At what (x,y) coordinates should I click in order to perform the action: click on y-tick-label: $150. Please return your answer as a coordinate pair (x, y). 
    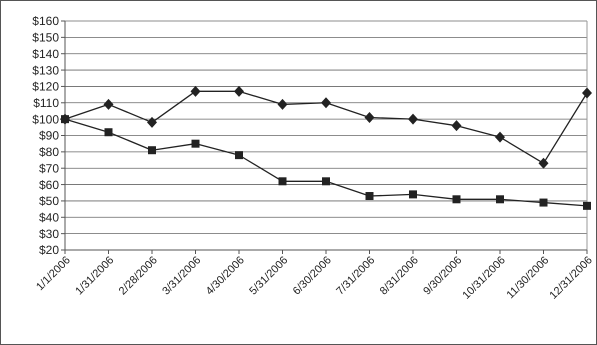
    Looking at the image, I should click on (46, 37).